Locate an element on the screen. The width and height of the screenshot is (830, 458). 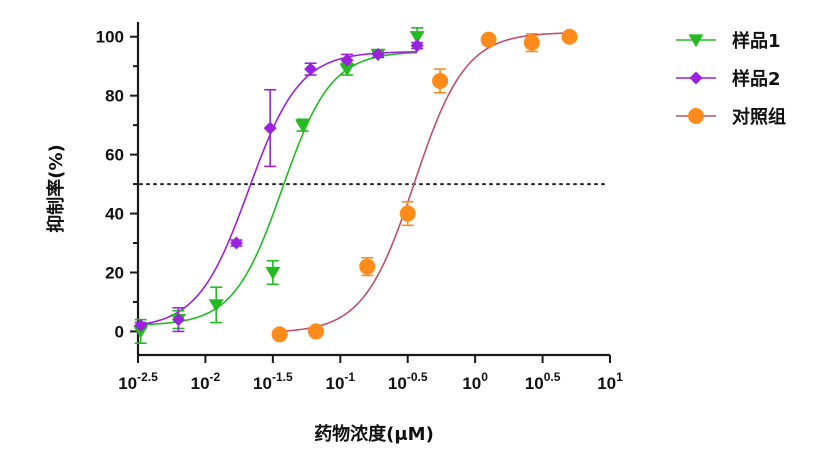
y-tick-label: 40 is located at coordinates (114, 214).